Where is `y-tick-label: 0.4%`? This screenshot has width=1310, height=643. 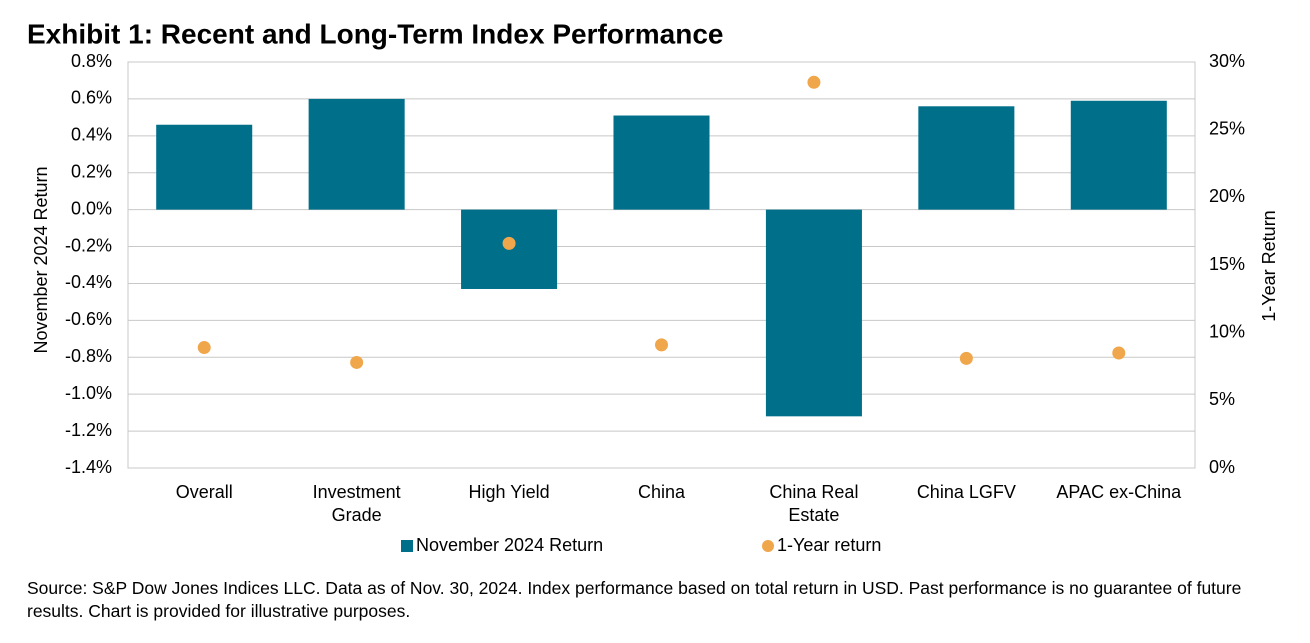 y-tick-label: 0.4% is located at coordinates (91, 135).